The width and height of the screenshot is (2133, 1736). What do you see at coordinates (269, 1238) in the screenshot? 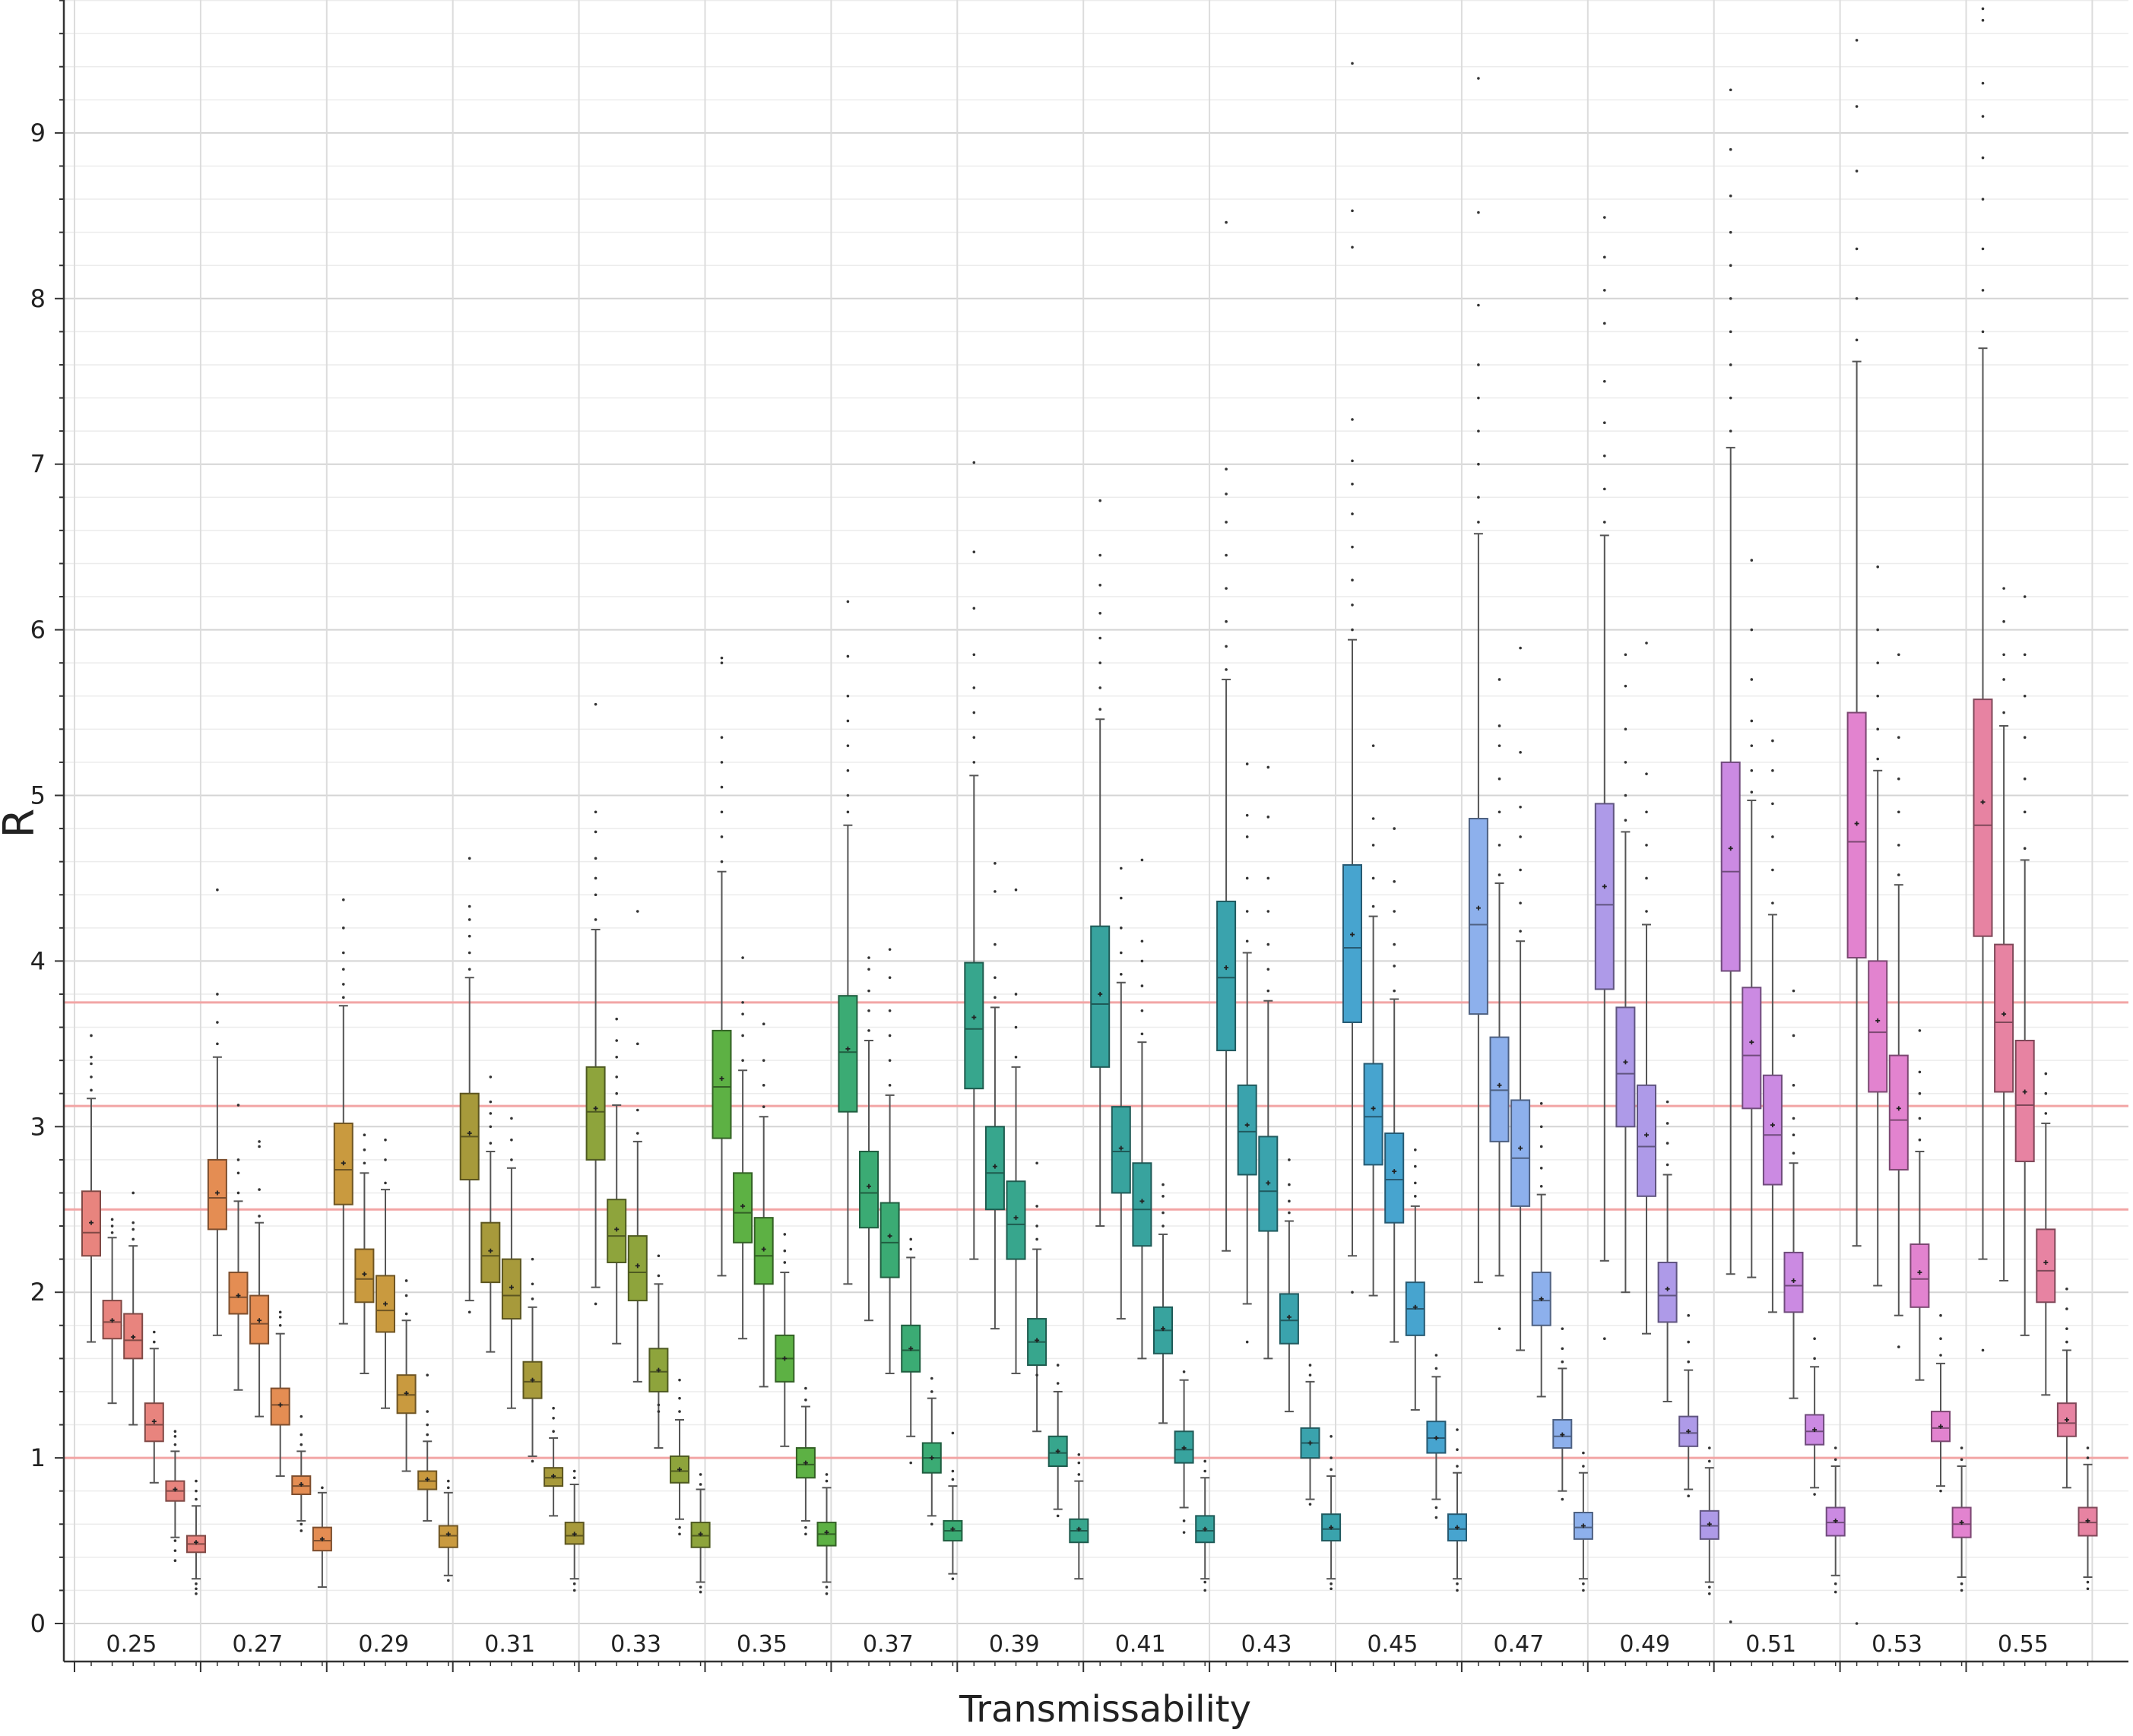
I see `box-group-0.27` at bounding box center [269, 1238].